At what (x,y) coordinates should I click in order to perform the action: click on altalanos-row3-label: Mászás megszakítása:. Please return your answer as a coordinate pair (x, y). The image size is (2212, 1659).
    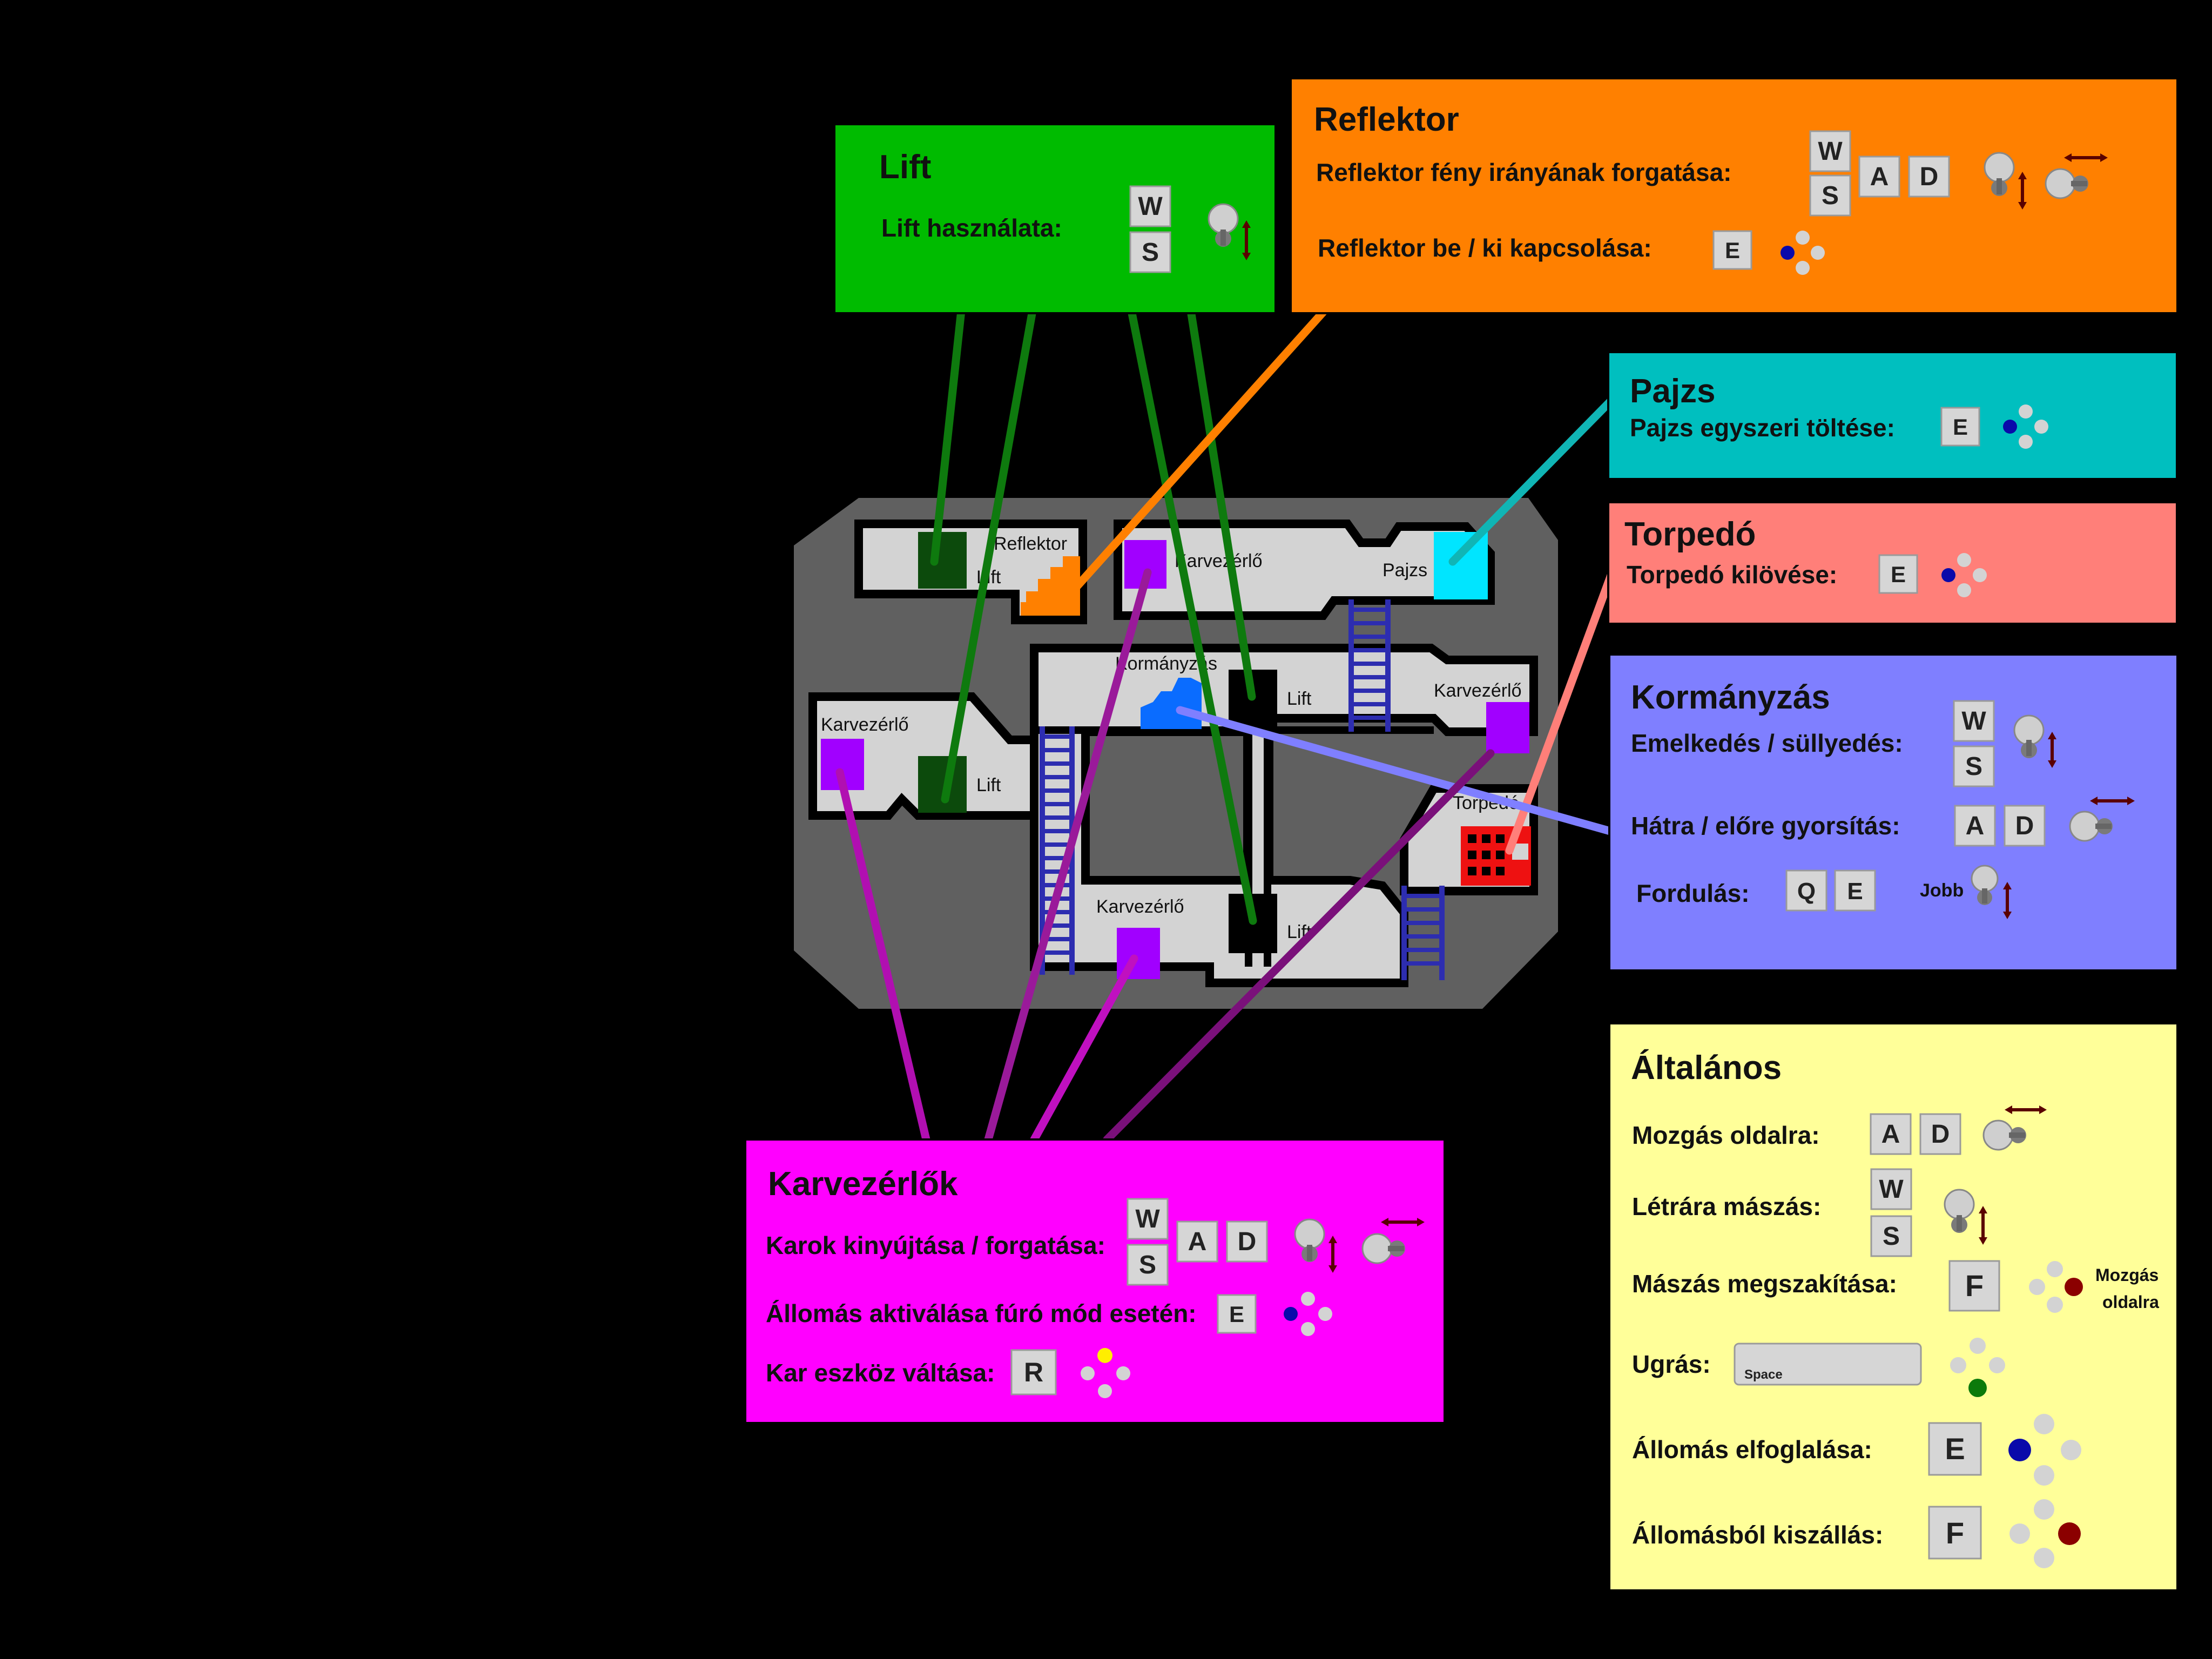
    Looking at the image, I should click on (1764, 1284).